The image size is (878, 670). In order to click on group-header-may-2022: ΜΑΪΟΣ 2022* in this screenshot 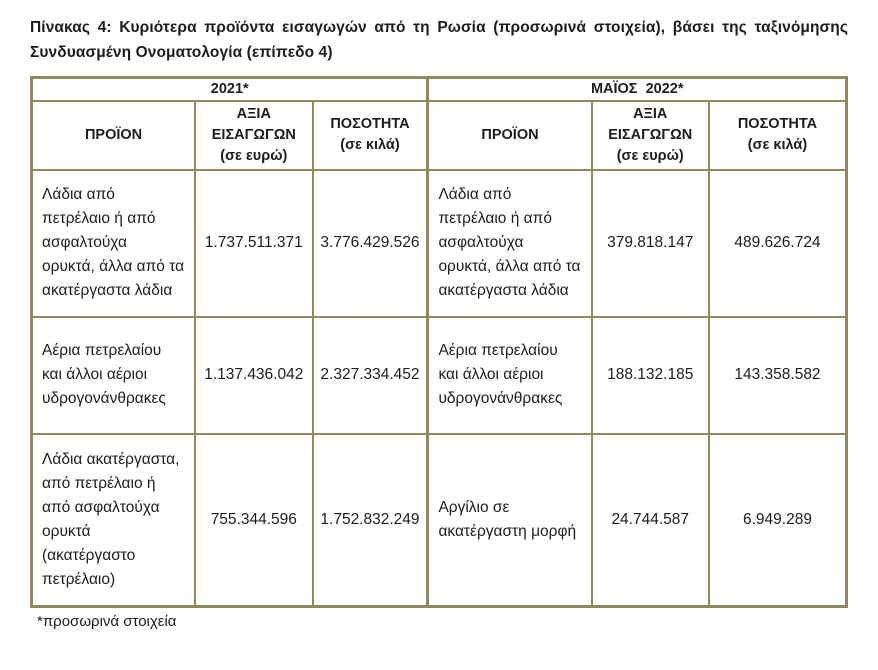, I will do `click(637, 89)`.